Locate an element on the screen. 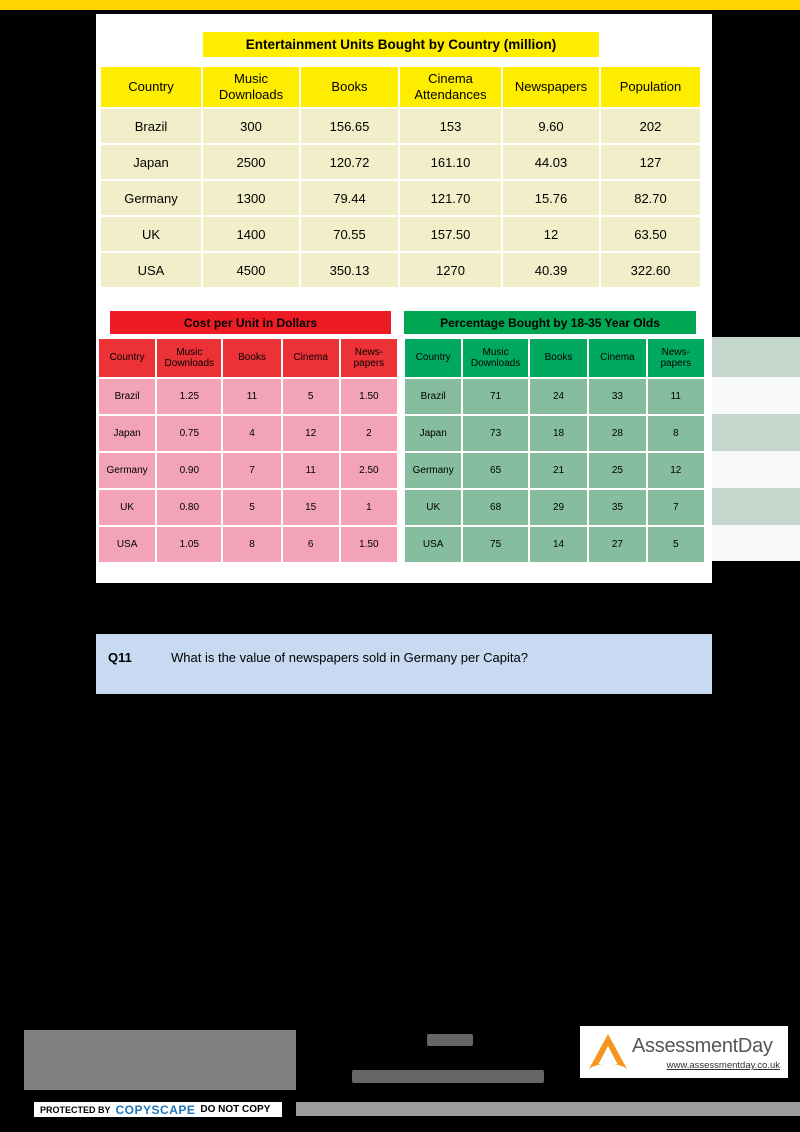 The image size is (800, 1132). cell-value: 1 is located at coordinates (369, 507).